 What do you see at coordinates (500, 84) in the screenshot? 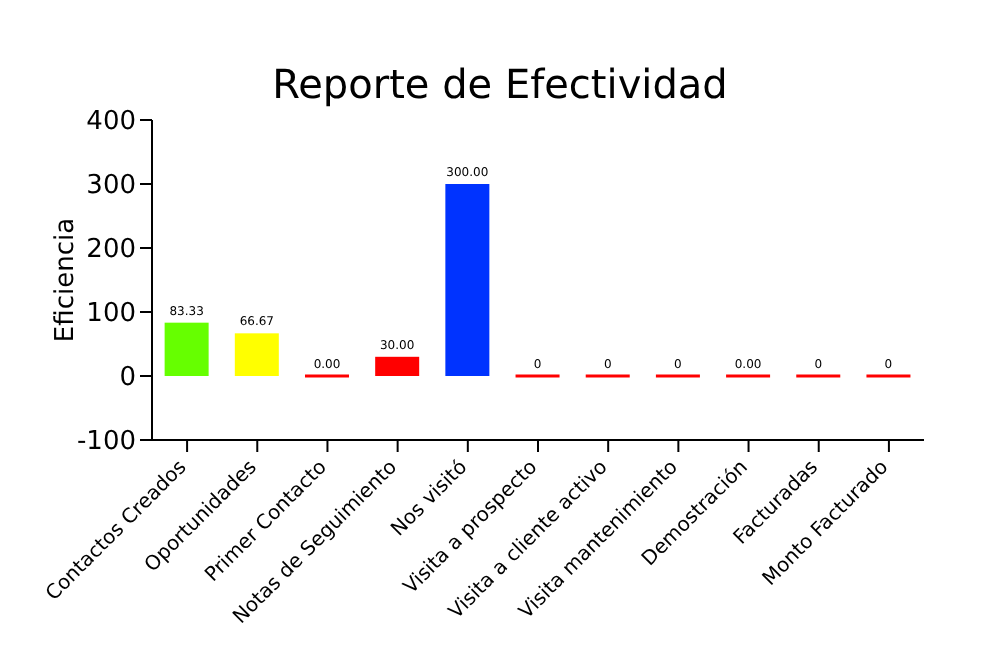
I see `chart-title: Reporte de Efectividad` at bounding box center [500, 84].